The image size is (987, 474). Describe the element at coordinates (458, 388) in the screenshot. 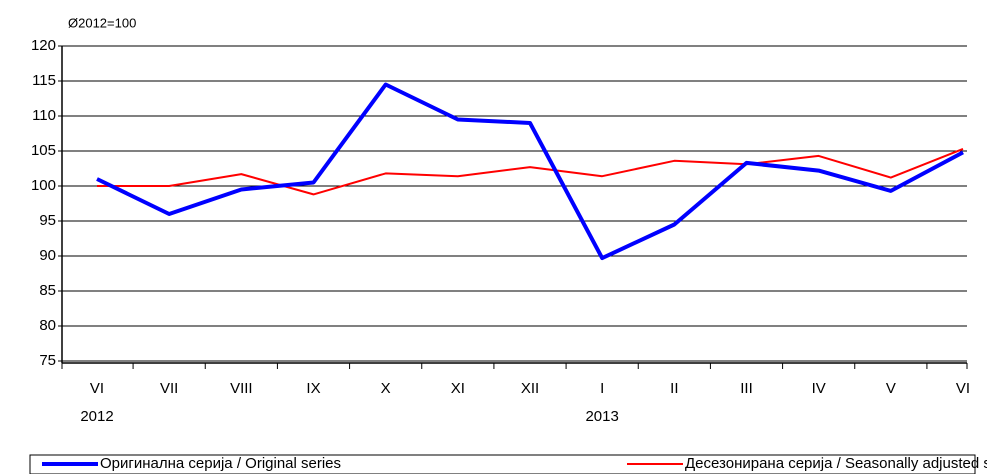

I see `x-tick-label: XI` at that location.